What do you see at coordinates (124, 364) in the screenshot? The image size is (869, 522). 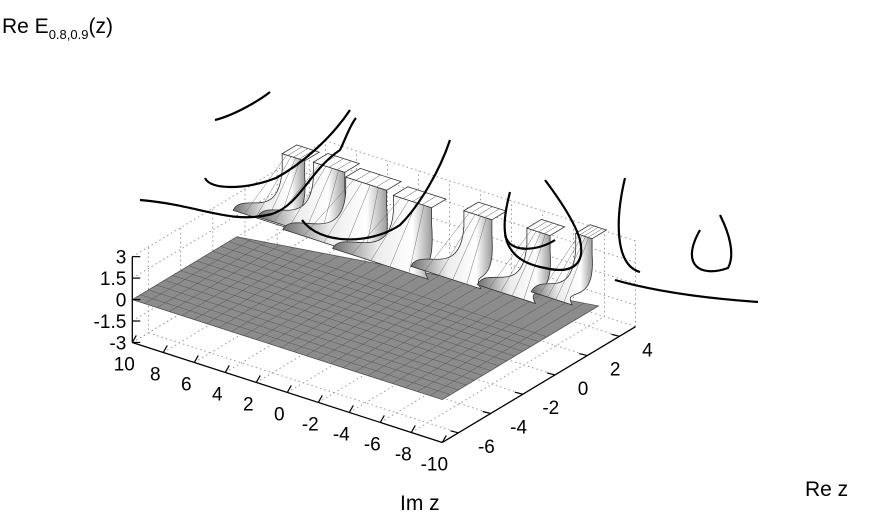 I see `im-tick-label: 10` at bounding box center [124, 364].